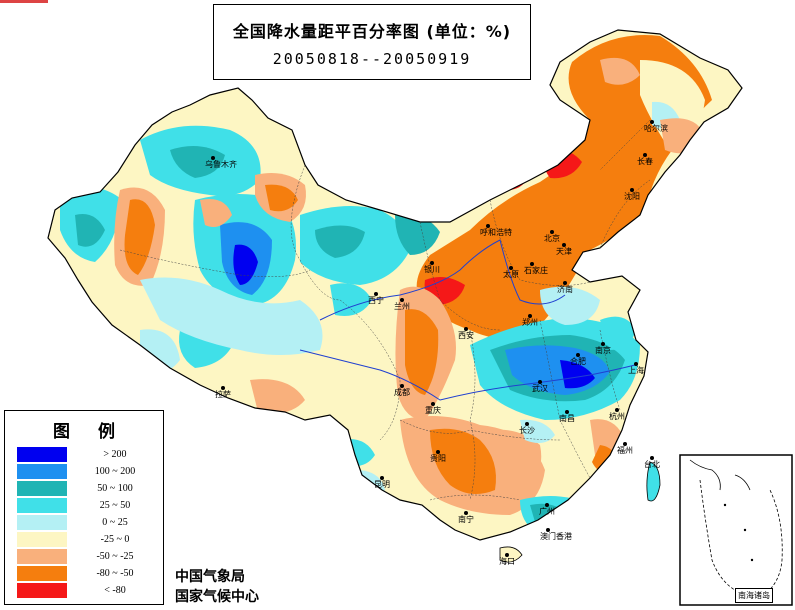 This screenshot has height=610, width=795. What do you see at coordinates (511, 274) in the screenshot?
I see `city-label: 太原` at bounding box center [511, 274].